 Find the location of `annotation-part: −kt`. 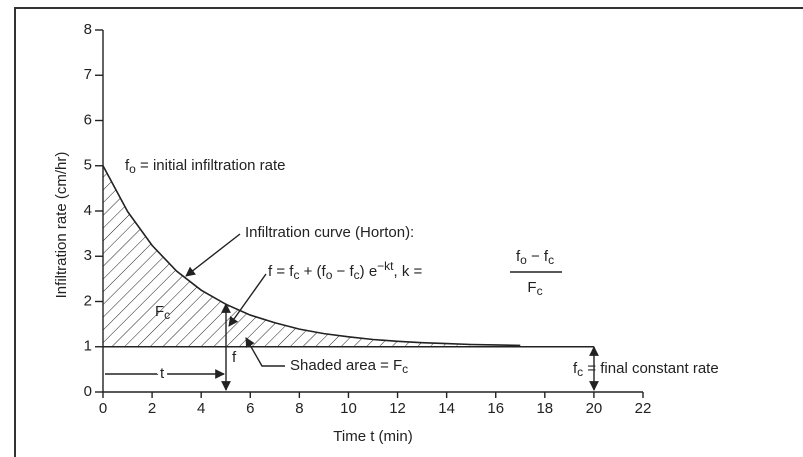

annotation-part: −kt is located at coordinates (385, 266).